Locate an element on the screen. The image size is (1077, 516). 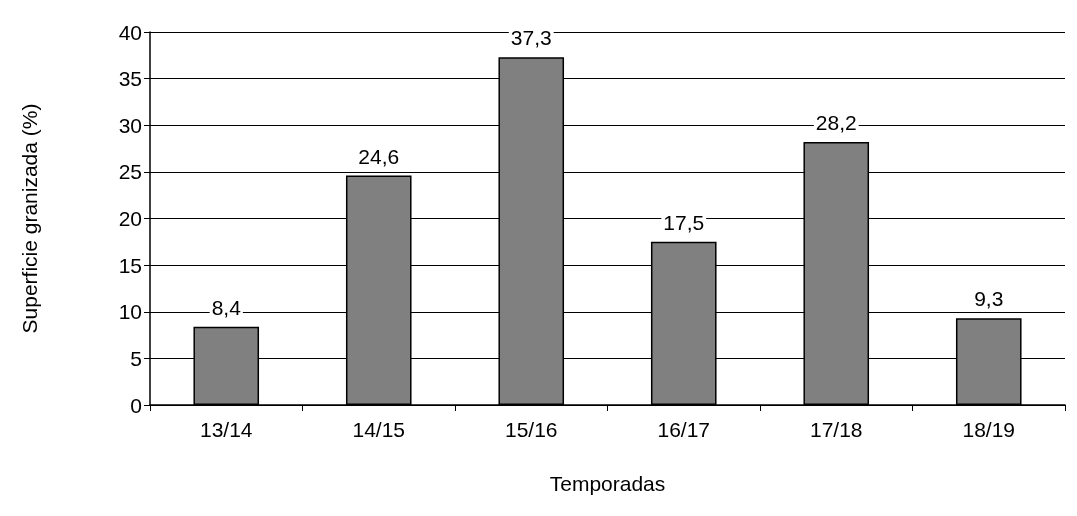
x-tick-label: 17/18 is located at coordinates (836, 429).